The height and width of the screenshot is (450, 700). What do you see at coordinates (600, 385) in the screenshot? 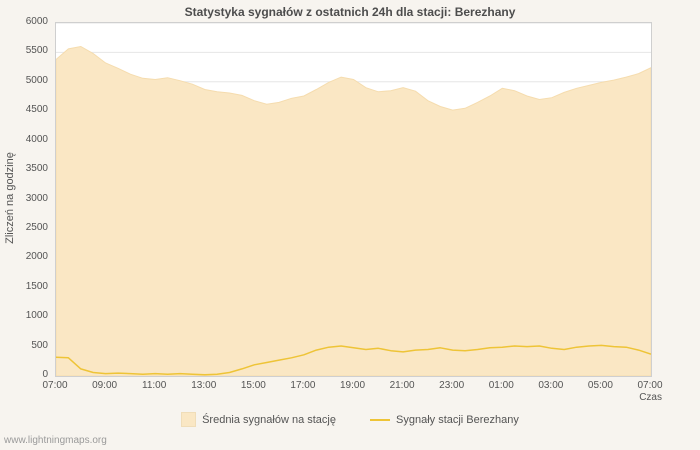
I see `x-tick-label: 05:00` at bounding box center [600, 385].